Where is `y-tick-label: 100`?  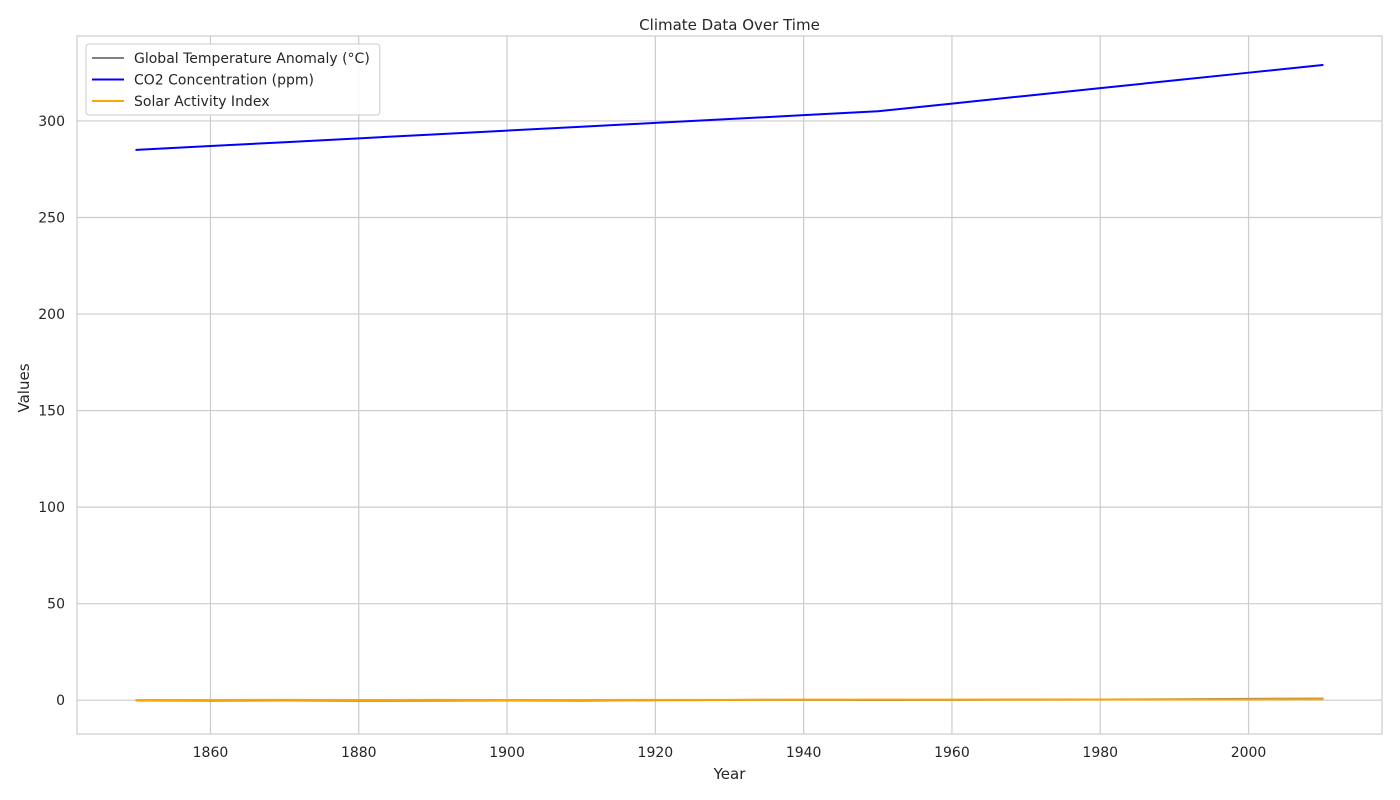 y-tick-label: 100 is located at coordinates (51, 508).